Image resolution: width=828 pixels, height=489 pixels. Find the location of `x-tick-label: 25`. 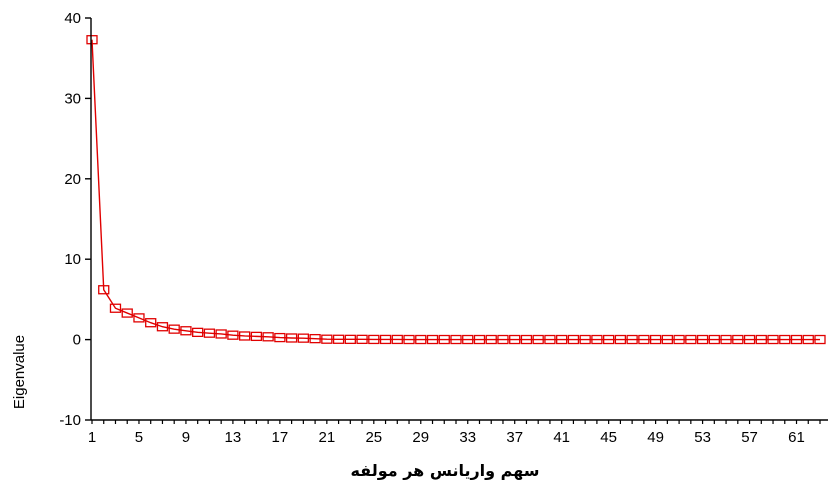

x-tick-label: 25 is located at coordinates (373, 437).